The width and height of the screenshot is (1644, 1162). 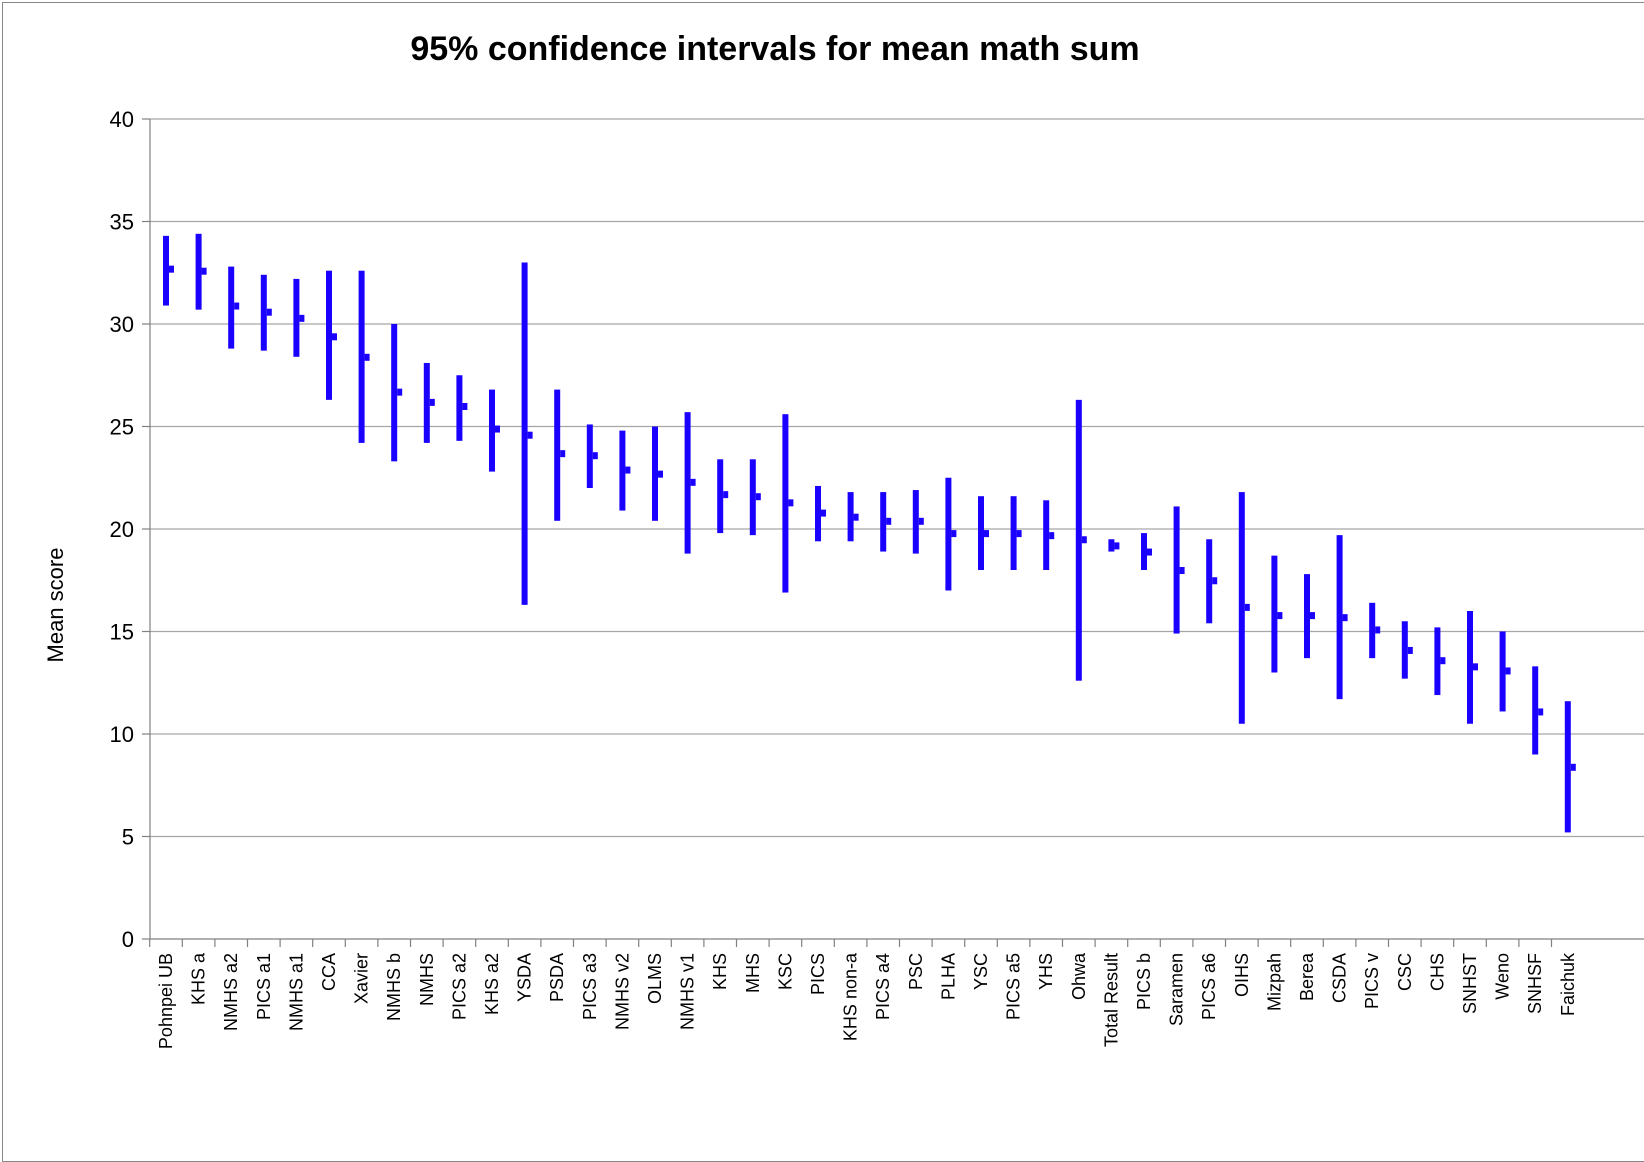 What do you see at coordinates (986, 534) in the screenshot?
I see `mean-marker-ysc` at bounding box center [986, 534].